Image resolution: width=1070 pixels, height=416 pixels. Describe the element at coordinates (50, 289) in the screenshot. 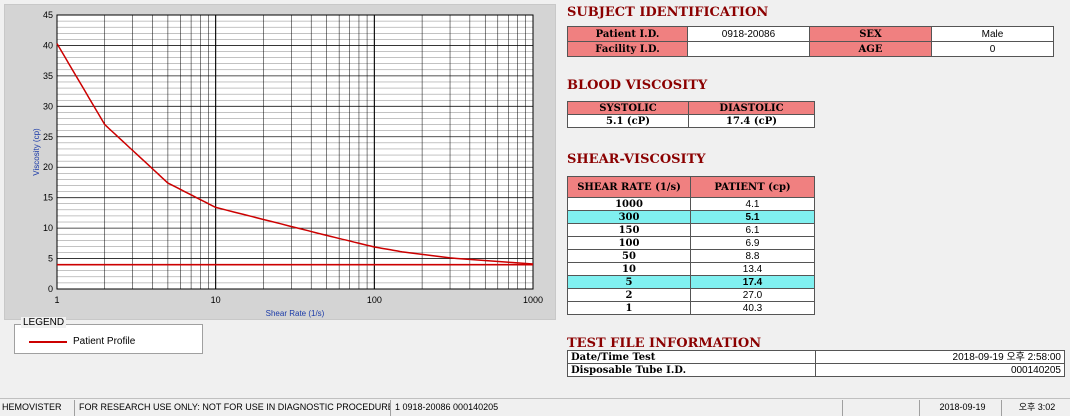

I see `y-tick-label: 0` at that location.